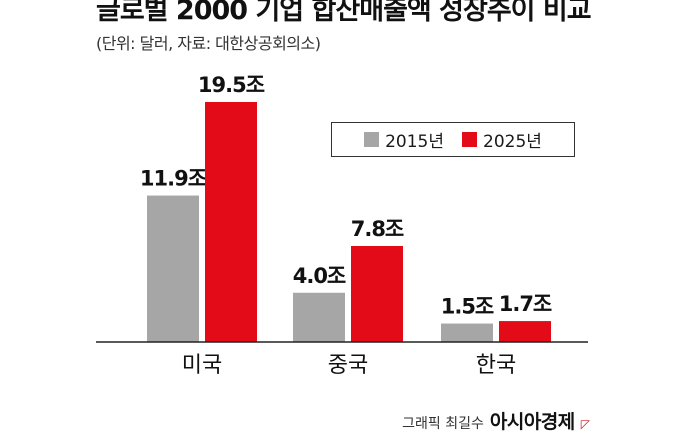 This screenshot has height=440, width=686. What do you see at coordinates (208, 43) in the screenshot?
I see `chart-subtitle: (단위: 달러, 자료: 대한상공회의소)` at bounding box center [208, 43].